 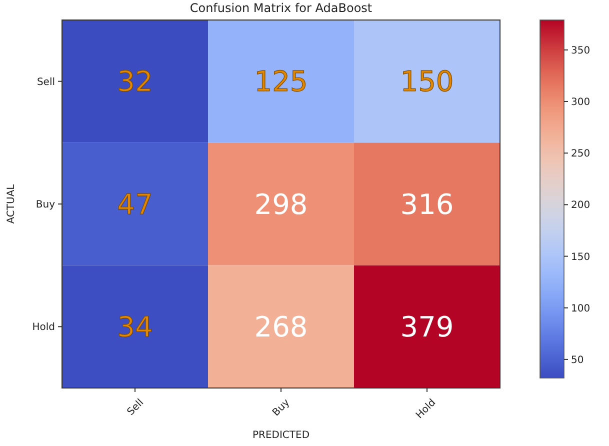 What do you see at coordinates (580, 257) in the screenshot?
I see `color-bar-label: 150` at bounding box center [580, 257].